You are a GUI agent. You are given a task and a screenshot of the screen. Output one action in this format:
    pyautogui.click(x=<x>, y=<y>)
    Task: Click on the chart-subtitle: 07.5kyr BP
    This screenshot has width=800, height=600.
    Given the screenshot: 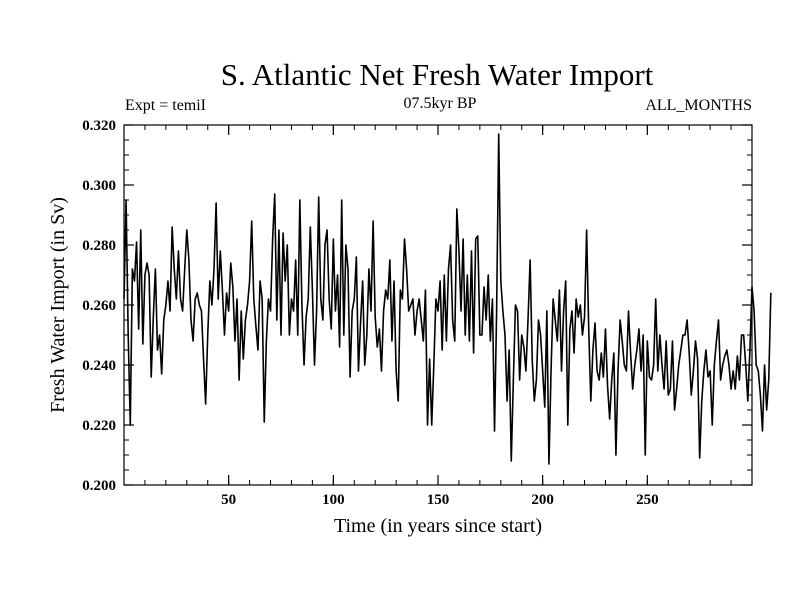 What is the action you would take?
    pyautogui.click(x=440, y=103)
    